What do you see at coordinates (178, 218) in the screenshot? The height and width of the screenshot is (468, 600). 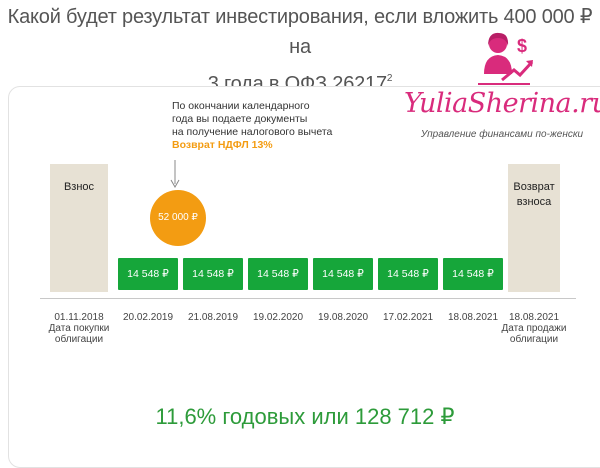 I see `tax-refund-coin: 52 000 ₽` at bounding box center [178, 218].